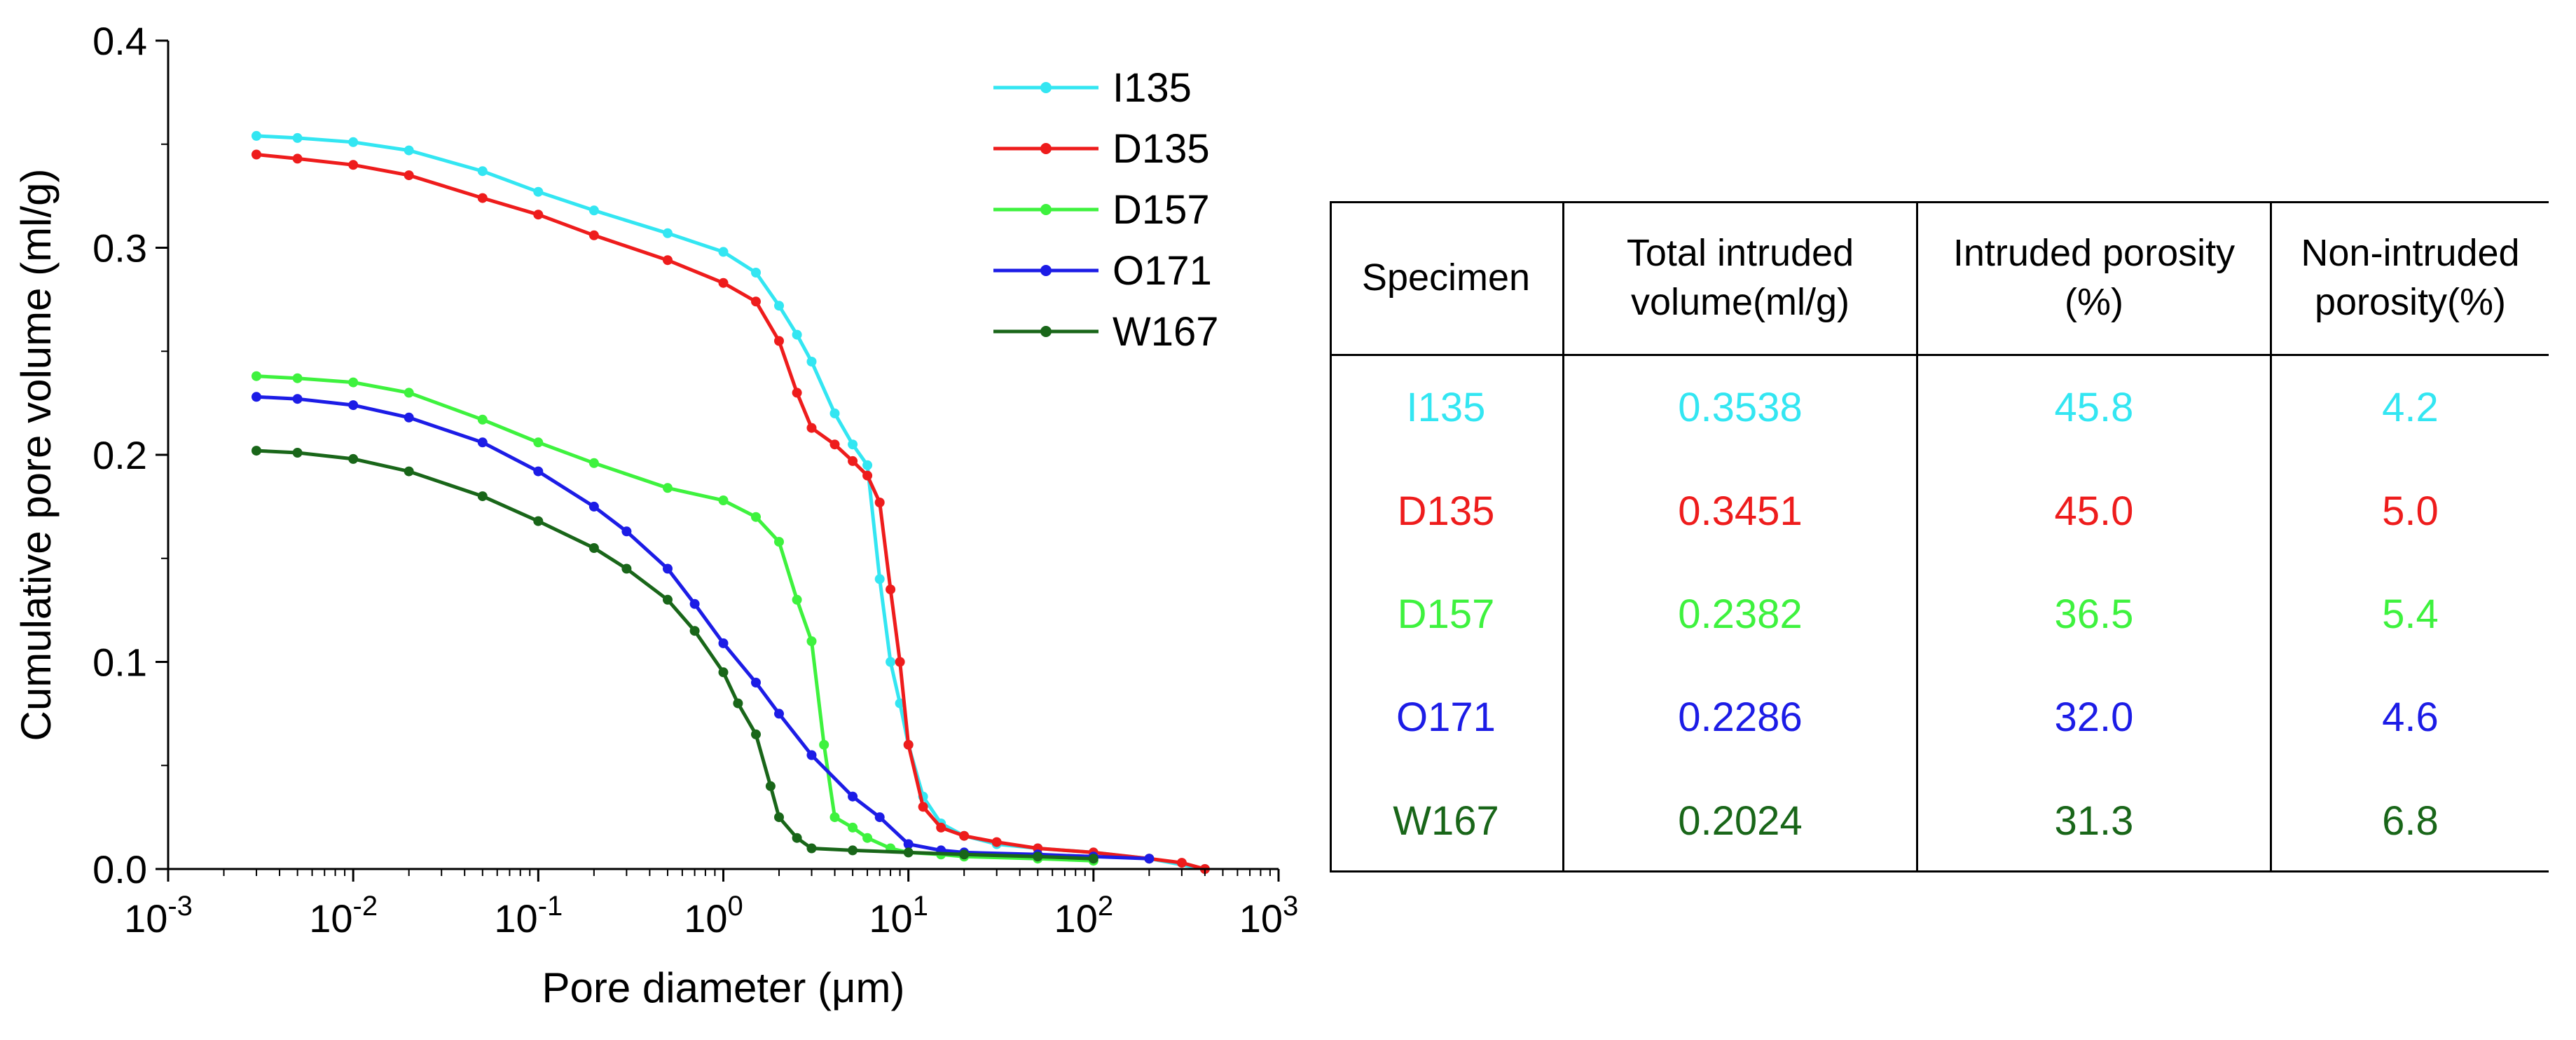 The height and width of the screenshot is (1040, 2576). I want to click on legend-item-d135: D135, so click(1101, 149).